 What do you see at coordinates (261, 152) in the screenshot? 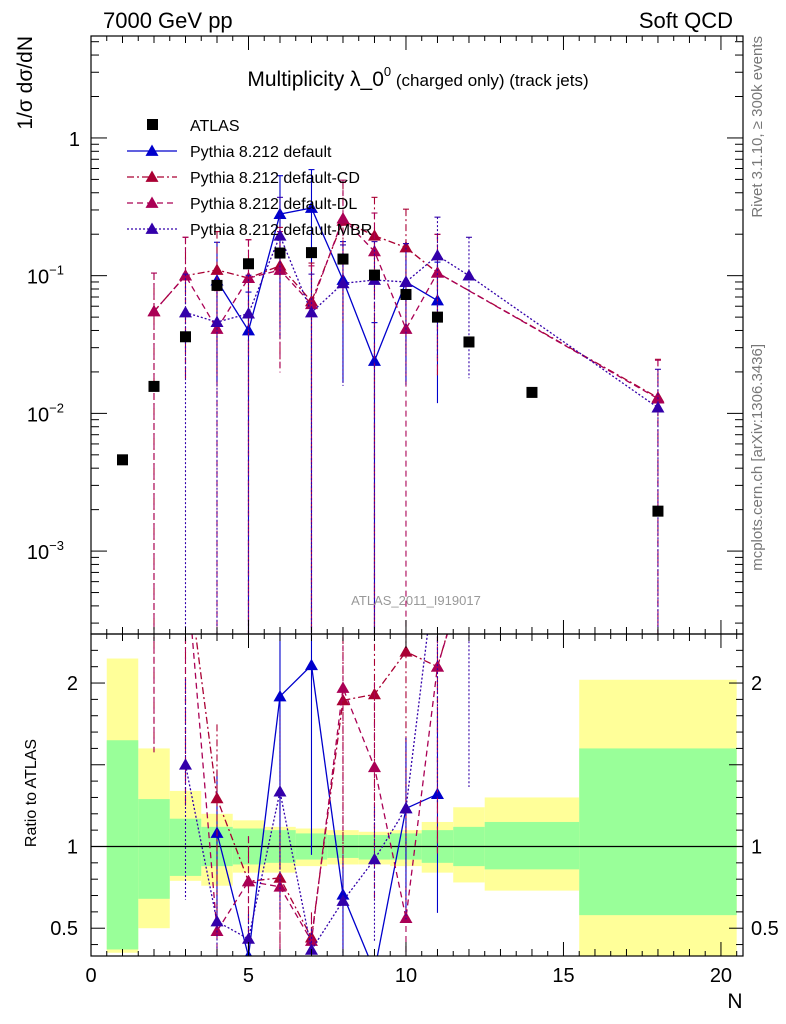
I see `legend-label: Pythia 8.212 default` at bounding box center [261, 152].